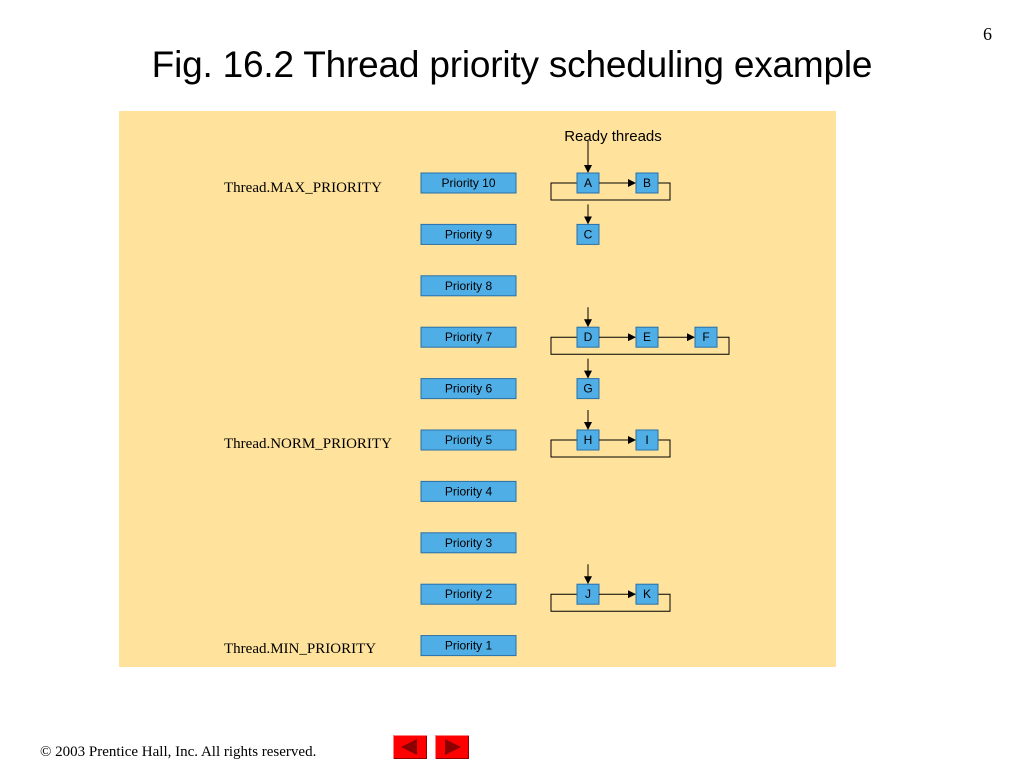  I want to click on ready-queue-priority-6: G, so click(588, 379).